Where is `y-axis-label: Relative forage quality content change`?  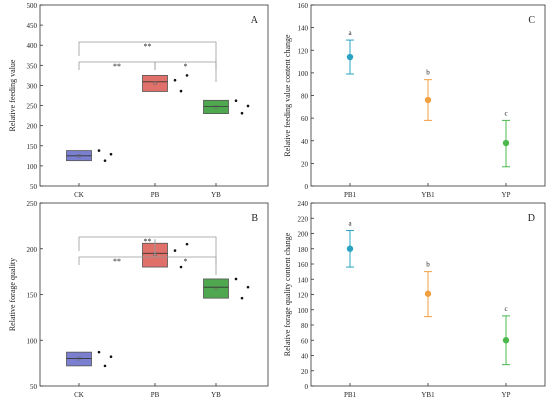 y-axis-label: Relative forage quality content change is located at coordinates (287, 294).